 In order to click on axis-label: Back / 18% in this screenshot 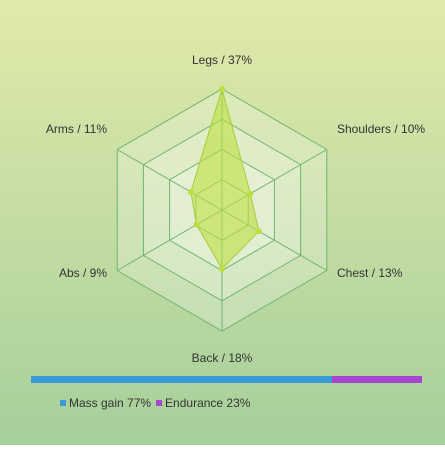, I will do `click(222, 358)`.